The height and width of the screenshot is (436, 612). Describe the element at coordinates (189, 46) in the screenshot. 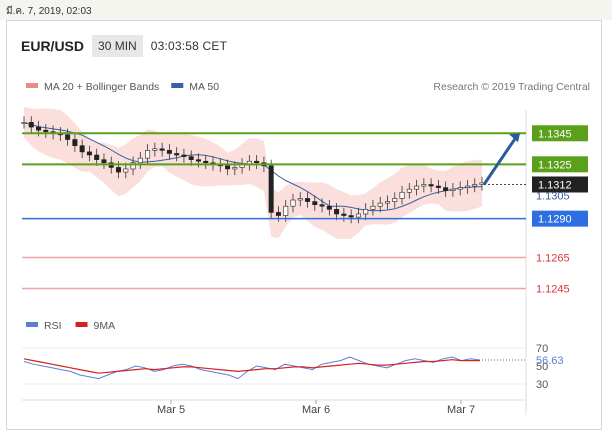

I see `clock-label: 03:03:58 CET` at that location.